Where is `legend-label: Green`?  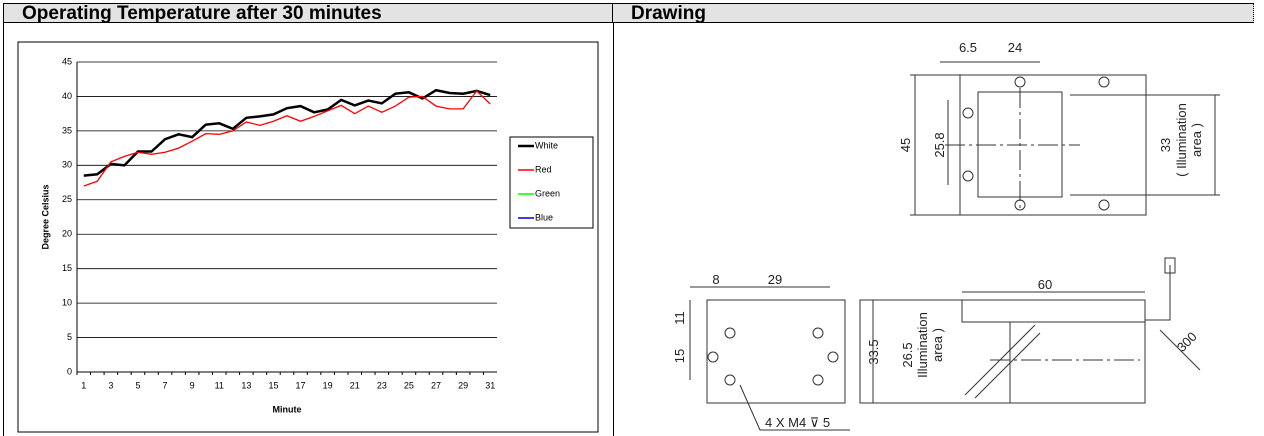
legend-label: Green is located at coordinates (547, 193).